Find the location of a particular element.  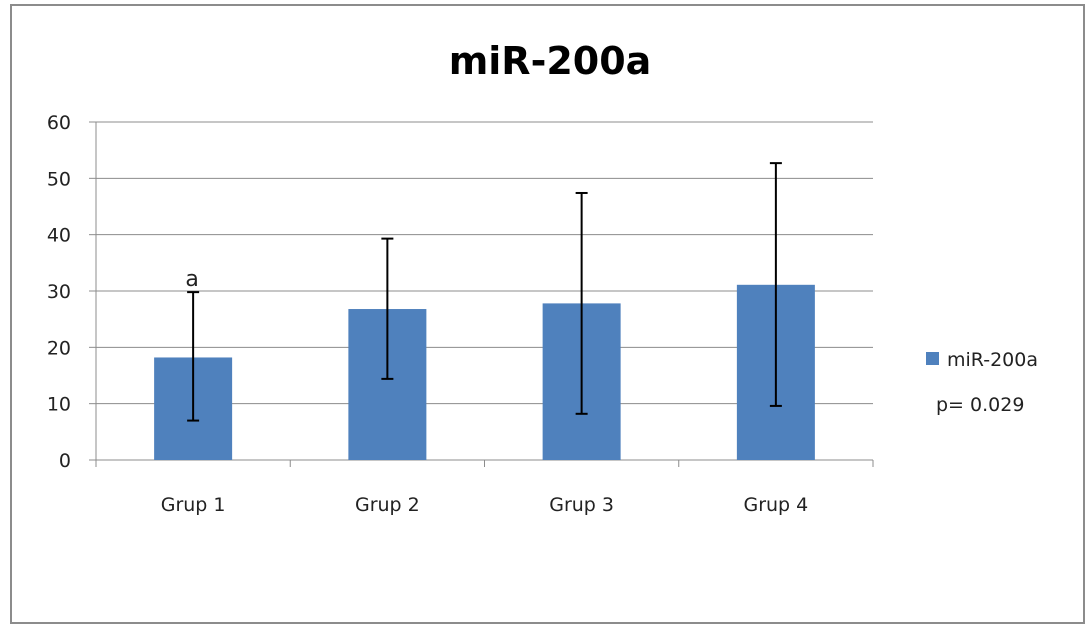

legend-entry: miR-200a is located at coordinates (992, 360).